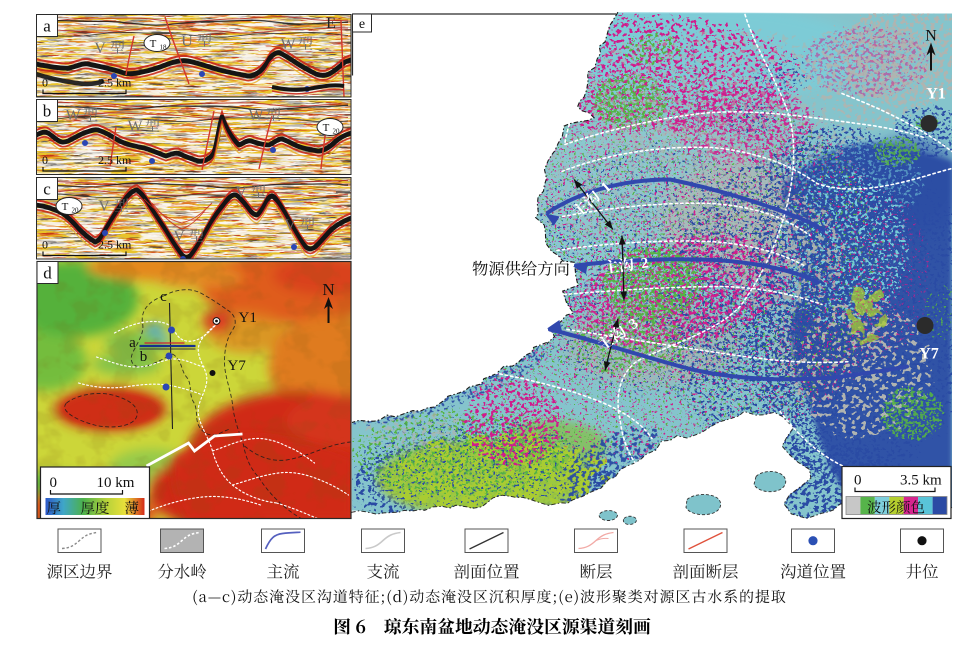 The width and height of the screenshot is (968, 648). What do you see at coordinates (187, 41) in the screenshot?
I see `svg-text: U` at bounding box center [187, 41].